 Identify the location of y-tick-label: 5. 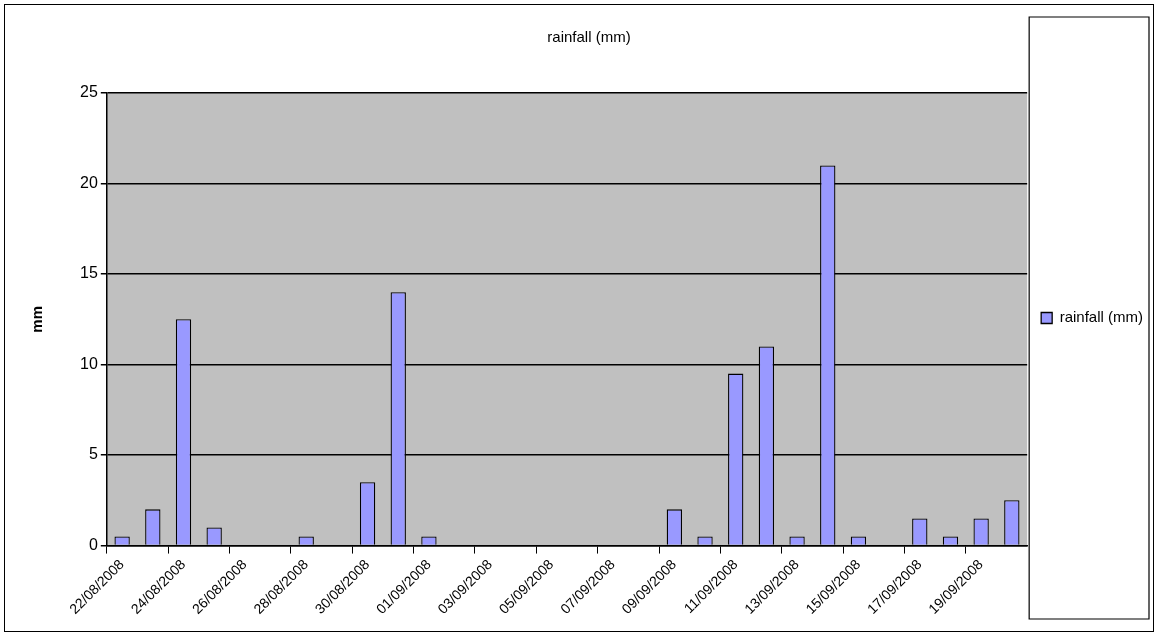
(93, 454).